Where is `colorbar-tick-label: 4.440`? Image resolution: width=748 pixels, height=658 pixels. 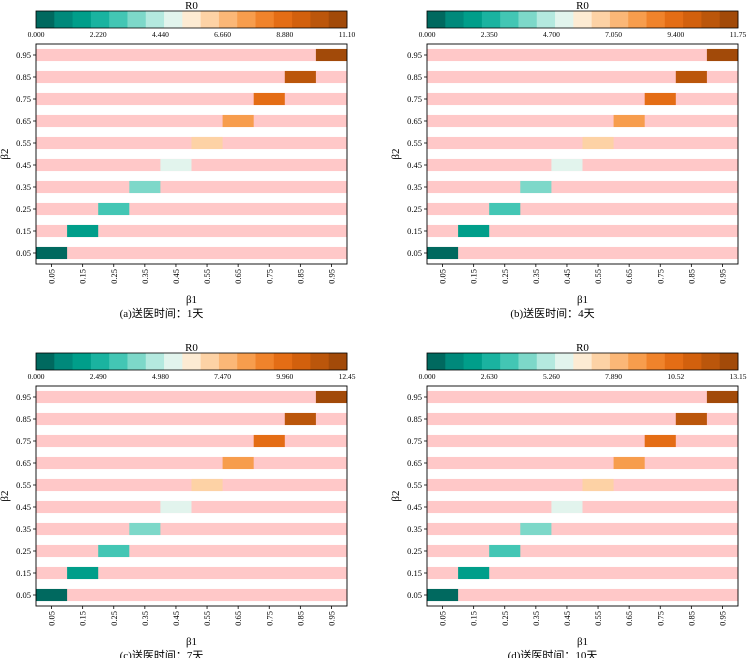 colorbar-tick-label: 4.440 is located at coordinates (160, 34).